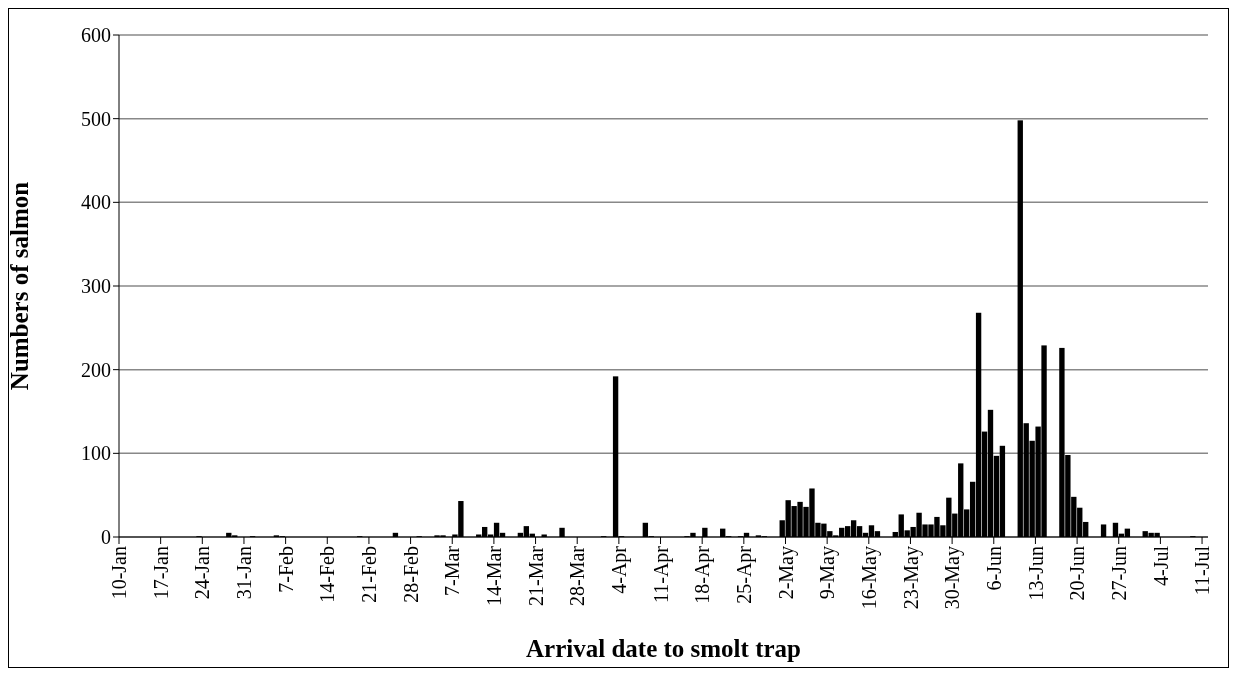 The width and height of the screenshot is (1237, 676). Describe the element at coordinates (19, 286) in the screenshot. I see `y-axis-title: Numbers of salmon` at that location.